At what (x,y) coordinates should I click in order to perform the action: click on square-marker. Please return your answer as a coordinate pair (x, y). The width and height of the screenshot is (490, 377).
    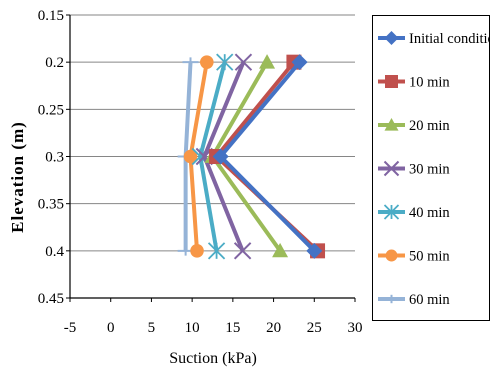
    Looking at the image, I should click on (391, 81).